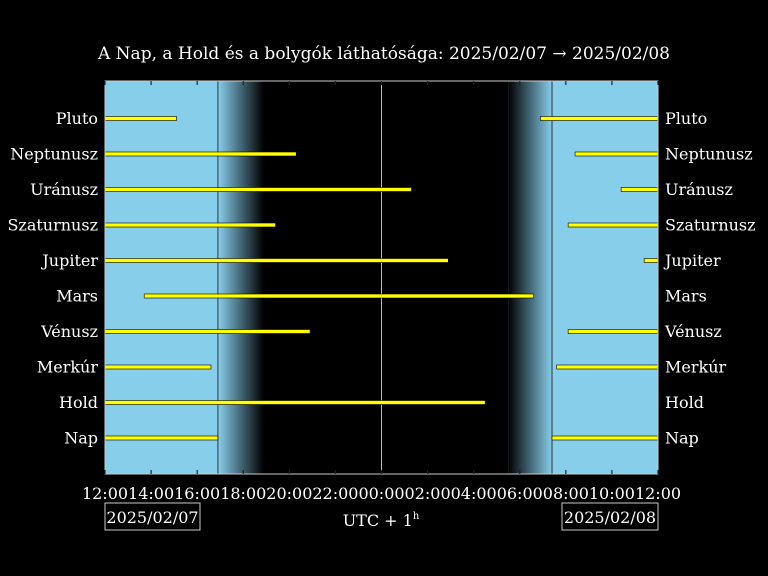  I want to click on body-label-left: Nap, so click(81, 438).